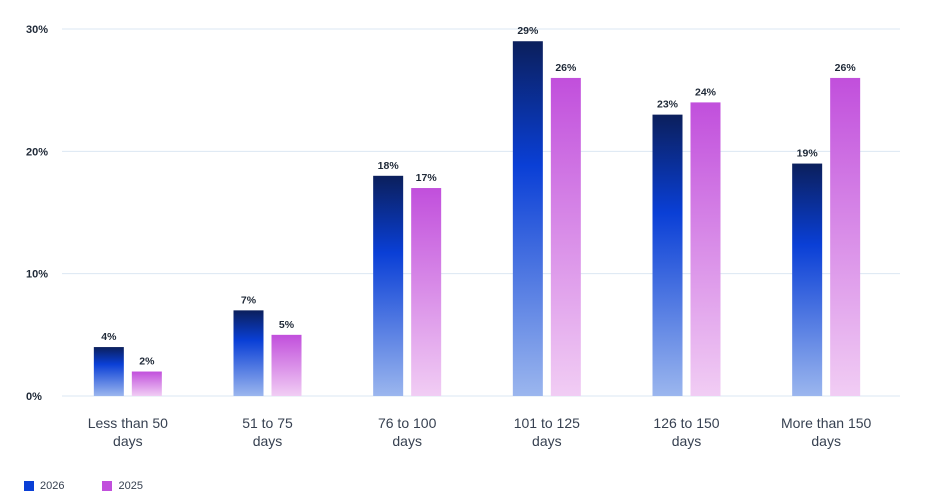  Describe the element at coordinates (34, 397) in the screenshot. I see `y-tick-label: 0%` at that location.